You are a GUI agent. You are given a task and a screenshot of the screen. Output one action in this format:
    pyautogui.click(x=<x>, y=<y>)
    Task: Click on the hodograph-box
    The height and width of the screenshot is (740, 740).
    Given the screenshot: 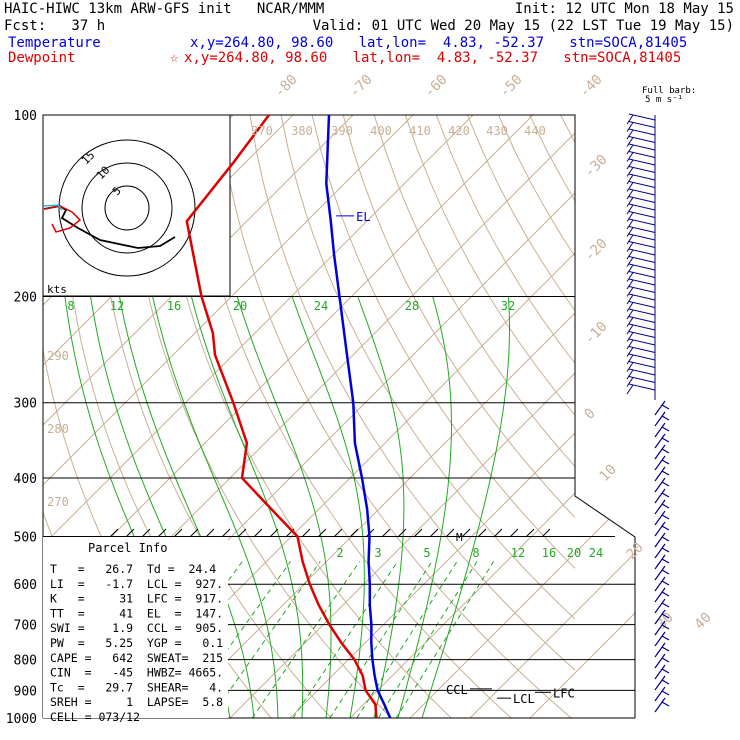 What is the action you would take?
    pyautogui.click(x=136, y=205)
    